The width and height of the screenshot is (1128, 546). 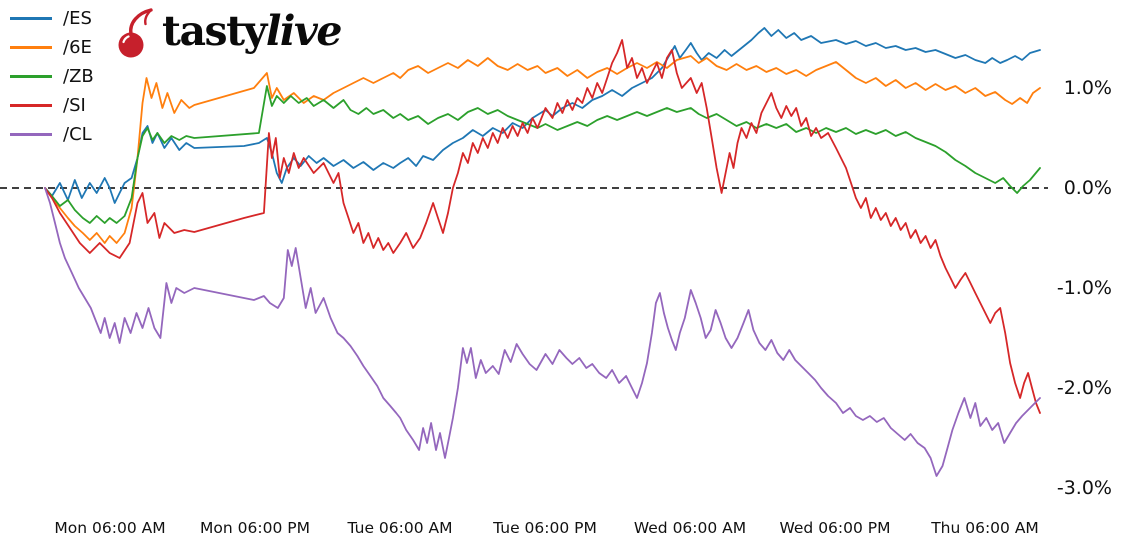 What do you see at coordinates (78, 76) in the screenshot?
I see `legend-label-zb: /ZB` at bounding box center [78, 76].